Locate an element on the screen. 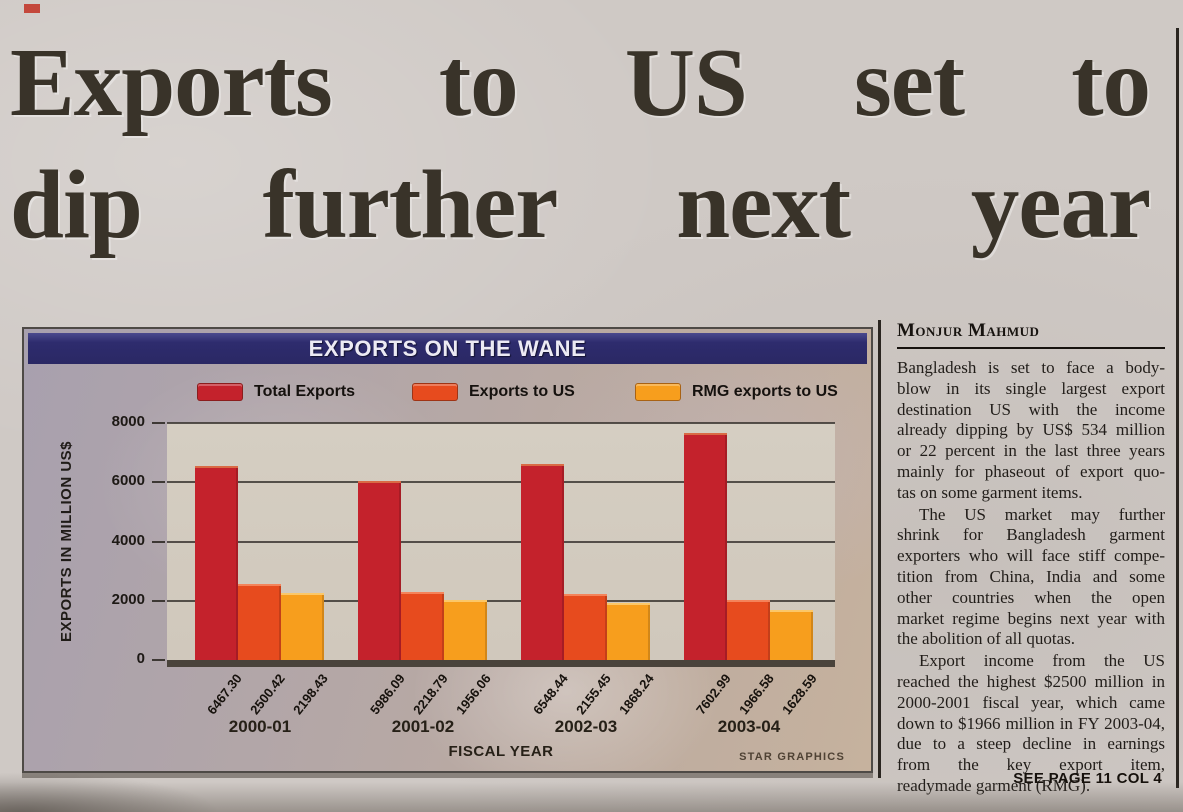 The image size is (1183, 812). chart-title: EXPORTS ON THE WANE is located at coordinates (447, 348).